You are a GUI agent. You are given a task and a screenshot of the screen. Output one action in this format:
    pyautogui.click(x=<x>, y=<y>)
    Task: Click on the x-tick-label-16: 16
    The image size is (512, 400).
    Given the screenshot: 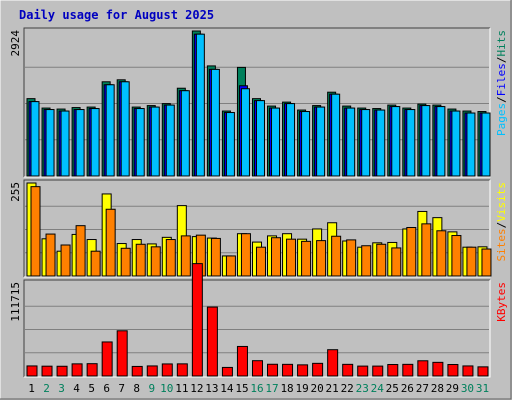 What is the action you would take?
    pyautogui.click(x=256, y=388)
    